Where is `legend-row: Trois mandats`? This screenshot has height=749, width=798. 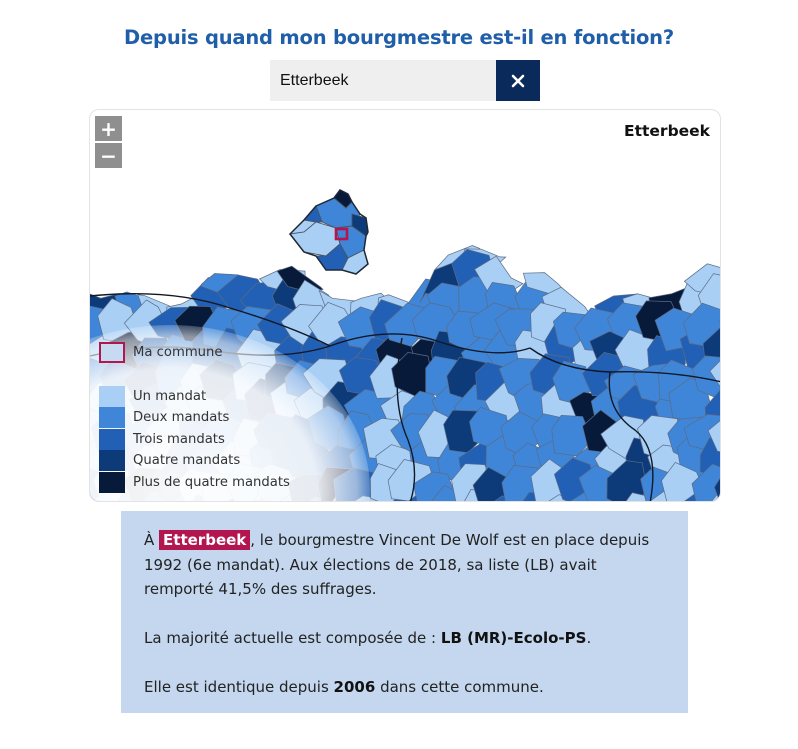 legend-row: Trois mandats is located at coordinates (194, 439).